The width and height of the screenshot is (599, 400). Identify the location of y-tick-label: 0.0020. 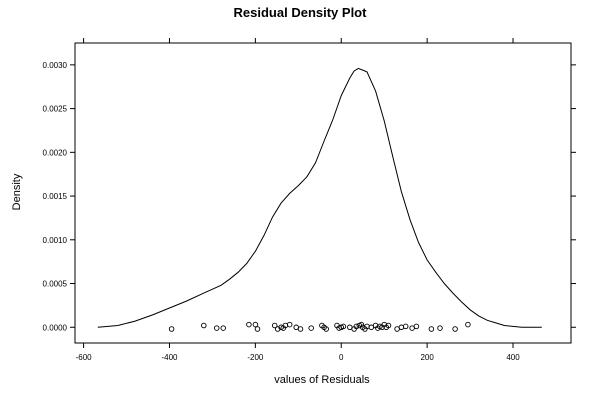
(55, 152).